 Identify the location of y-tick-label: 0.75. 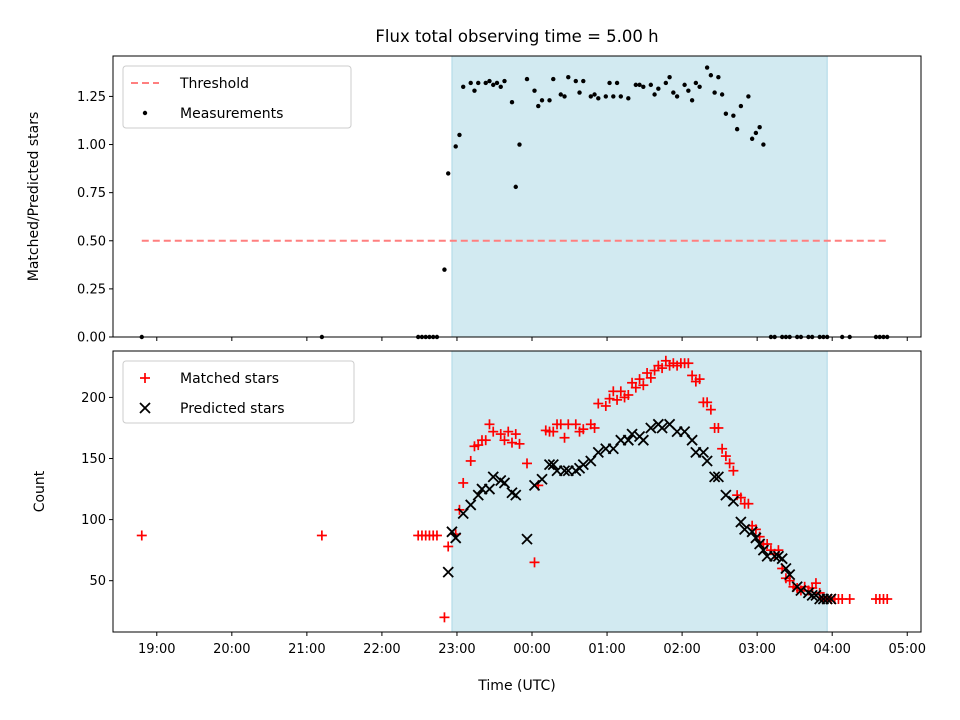
(91, 193).